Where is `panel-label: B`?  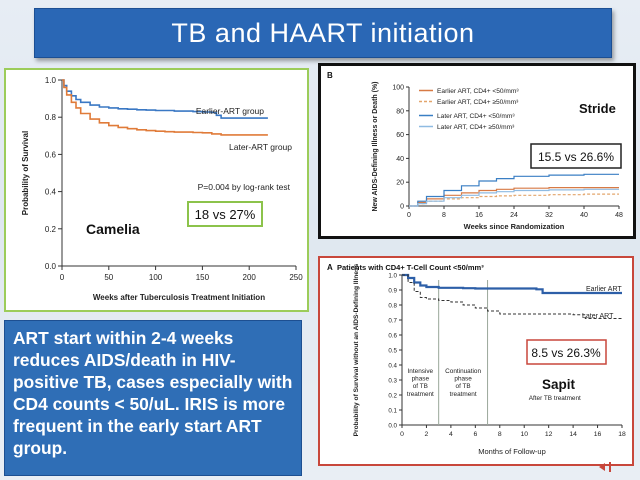 panel-label: B is located at coordinates (330, 75).